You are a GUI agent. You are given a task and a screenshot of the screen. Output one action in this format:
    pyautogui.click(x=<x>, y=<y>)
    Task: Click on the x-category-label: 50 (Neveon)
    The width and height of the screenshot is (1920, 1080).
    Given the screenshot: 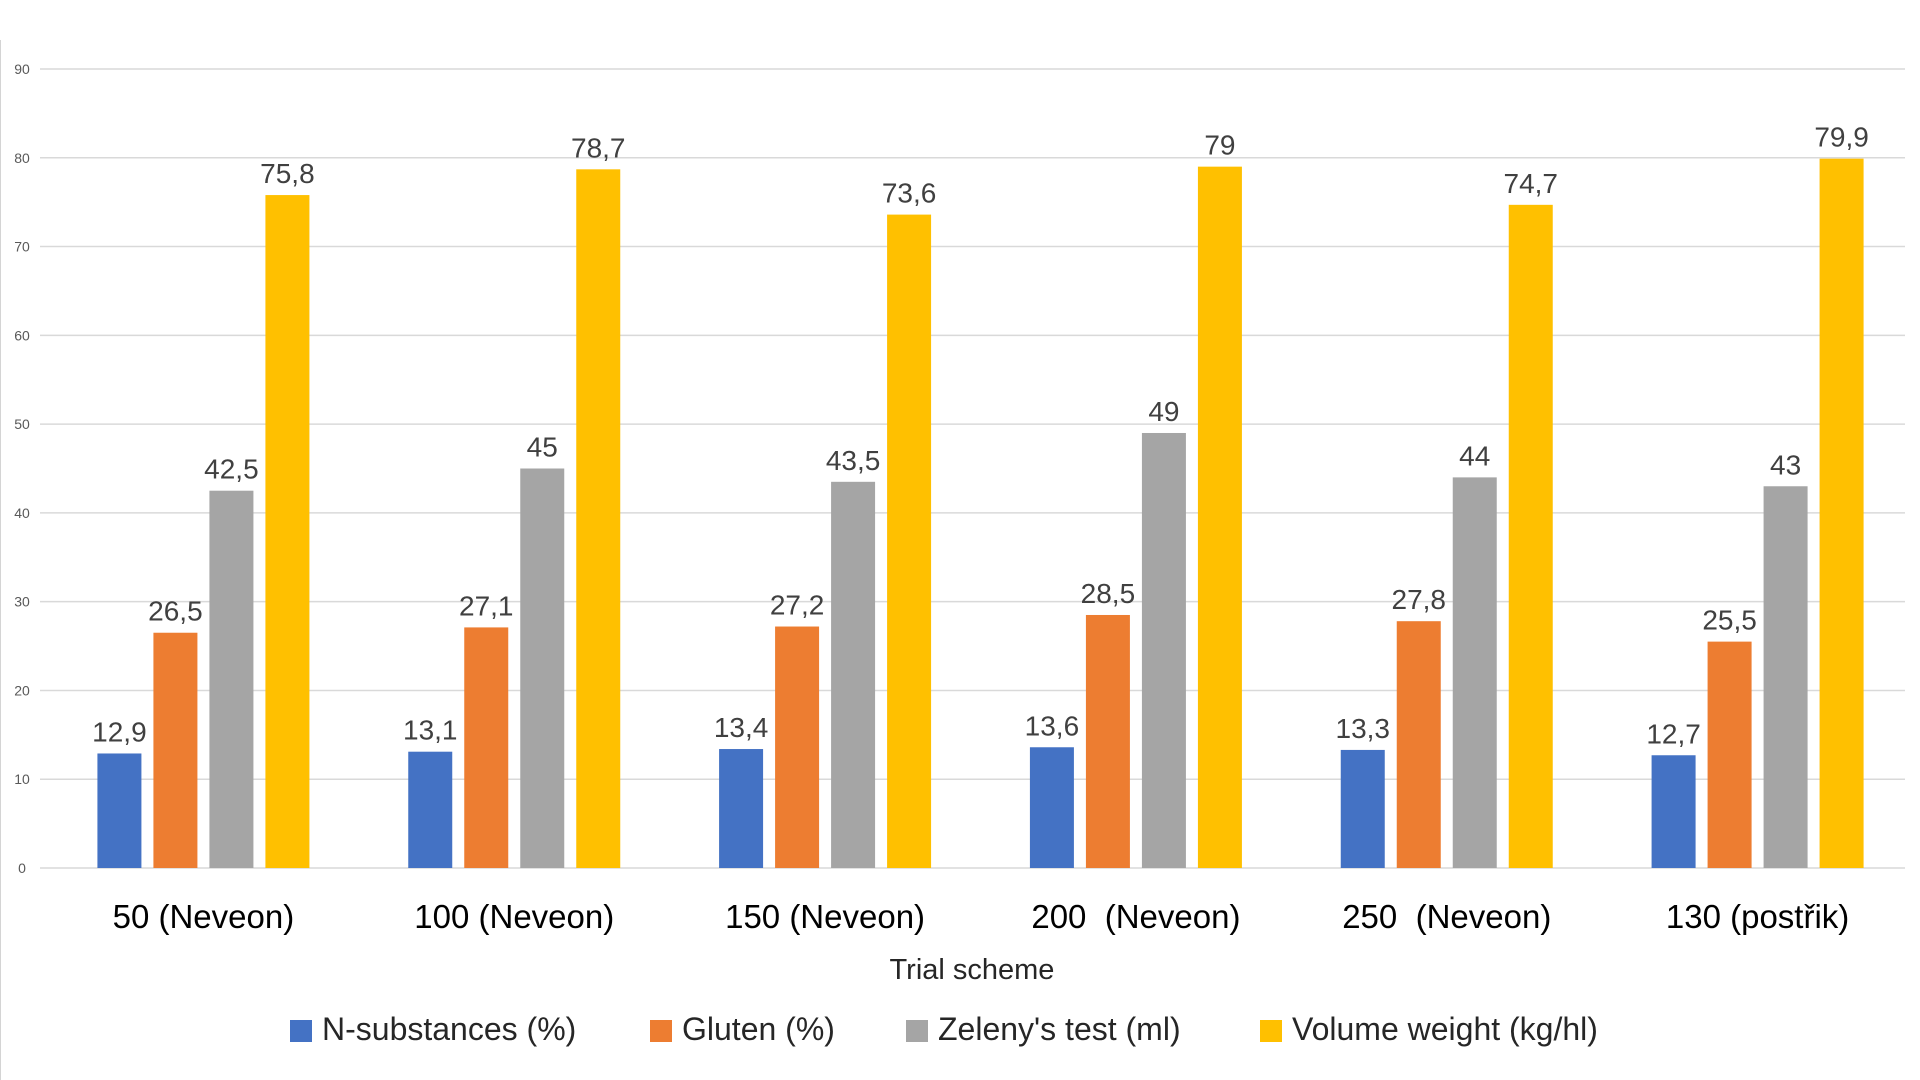 What is the action you would take?
    pyautogui.click(x=204, y=916)
    